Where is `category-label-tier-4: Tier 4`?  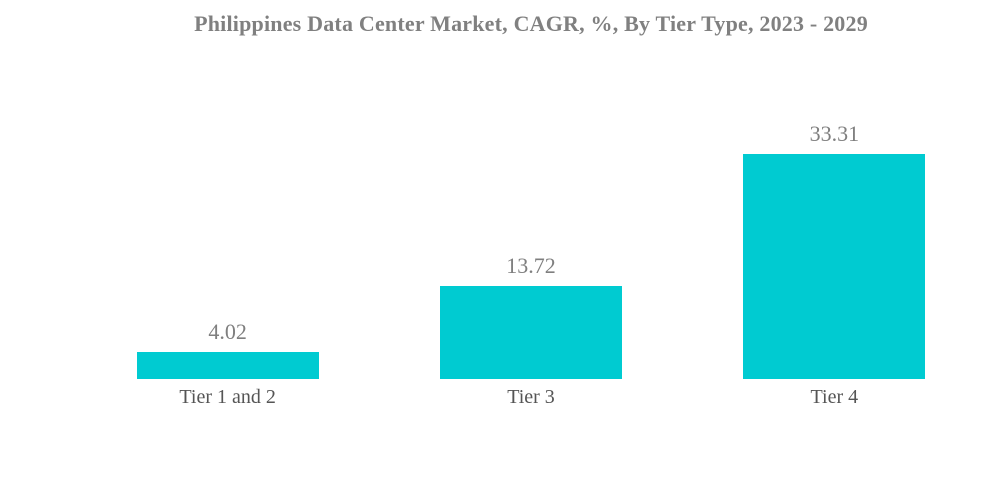
category-label-tier-4: Tier 4 is located at coordinates (834, 397).